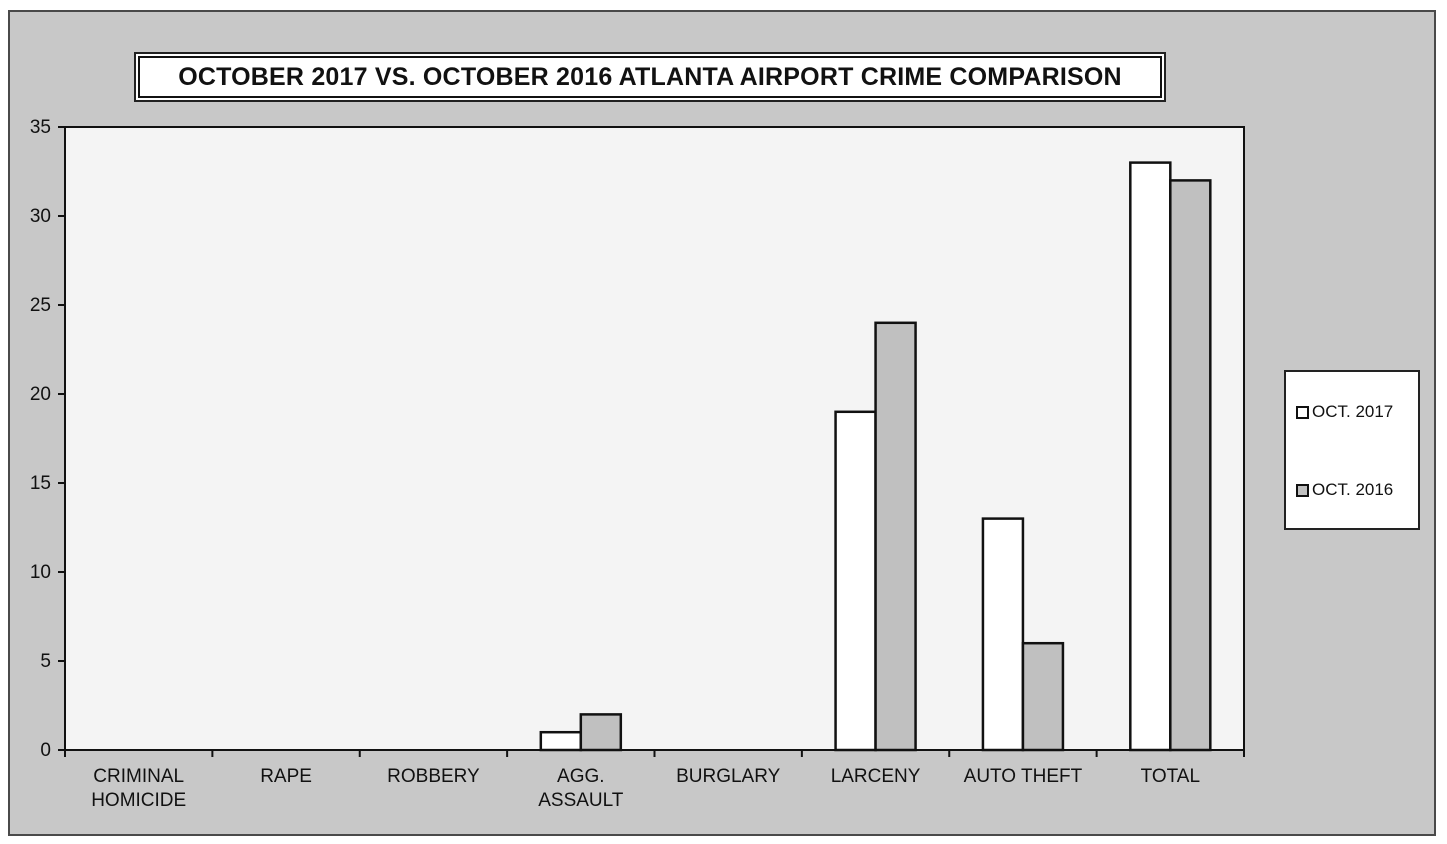 This screenshot has height=844, width=1447. What do you see at coordinates (1352, 450) in the screenshot?
I see `legend: OCT. 2017 OCT. 2016` at bounding box center [1352, 450].